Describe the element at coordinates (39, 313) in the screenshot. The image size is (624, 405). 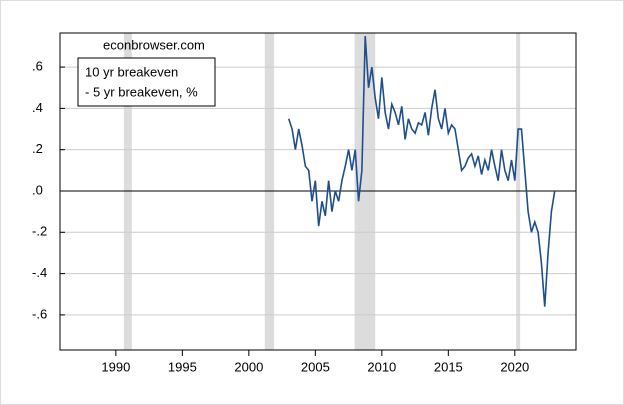
I see `y-tick-label: -.6` at that location.